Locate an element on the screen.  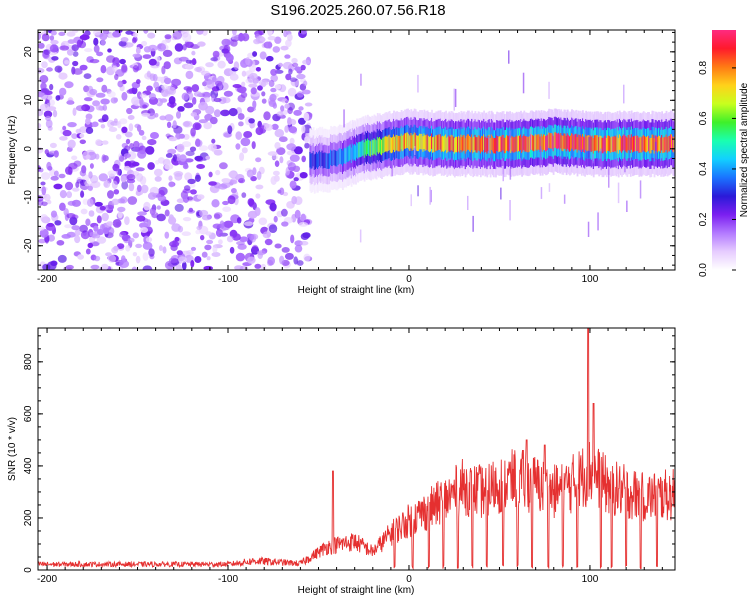
spectrogram-y-axis-label: Frequency (Hz) is located at coordinates (12, 150).